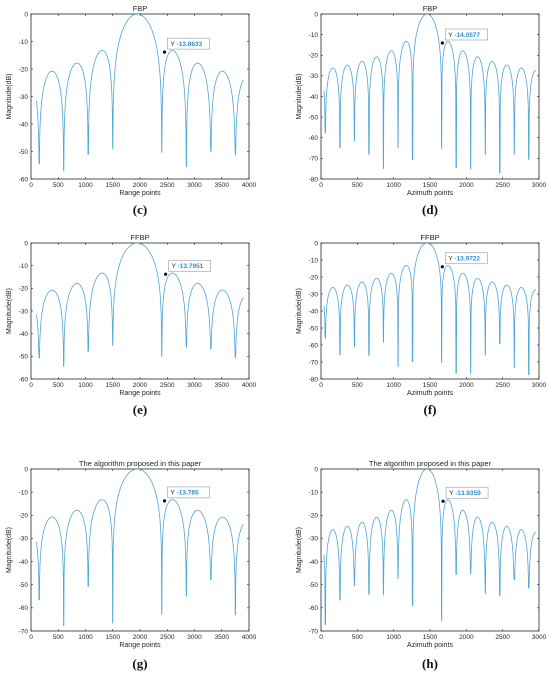 This screenshot has width=550, height=688. I want to click on datatip-value: -14.0577, so click(467, 35).